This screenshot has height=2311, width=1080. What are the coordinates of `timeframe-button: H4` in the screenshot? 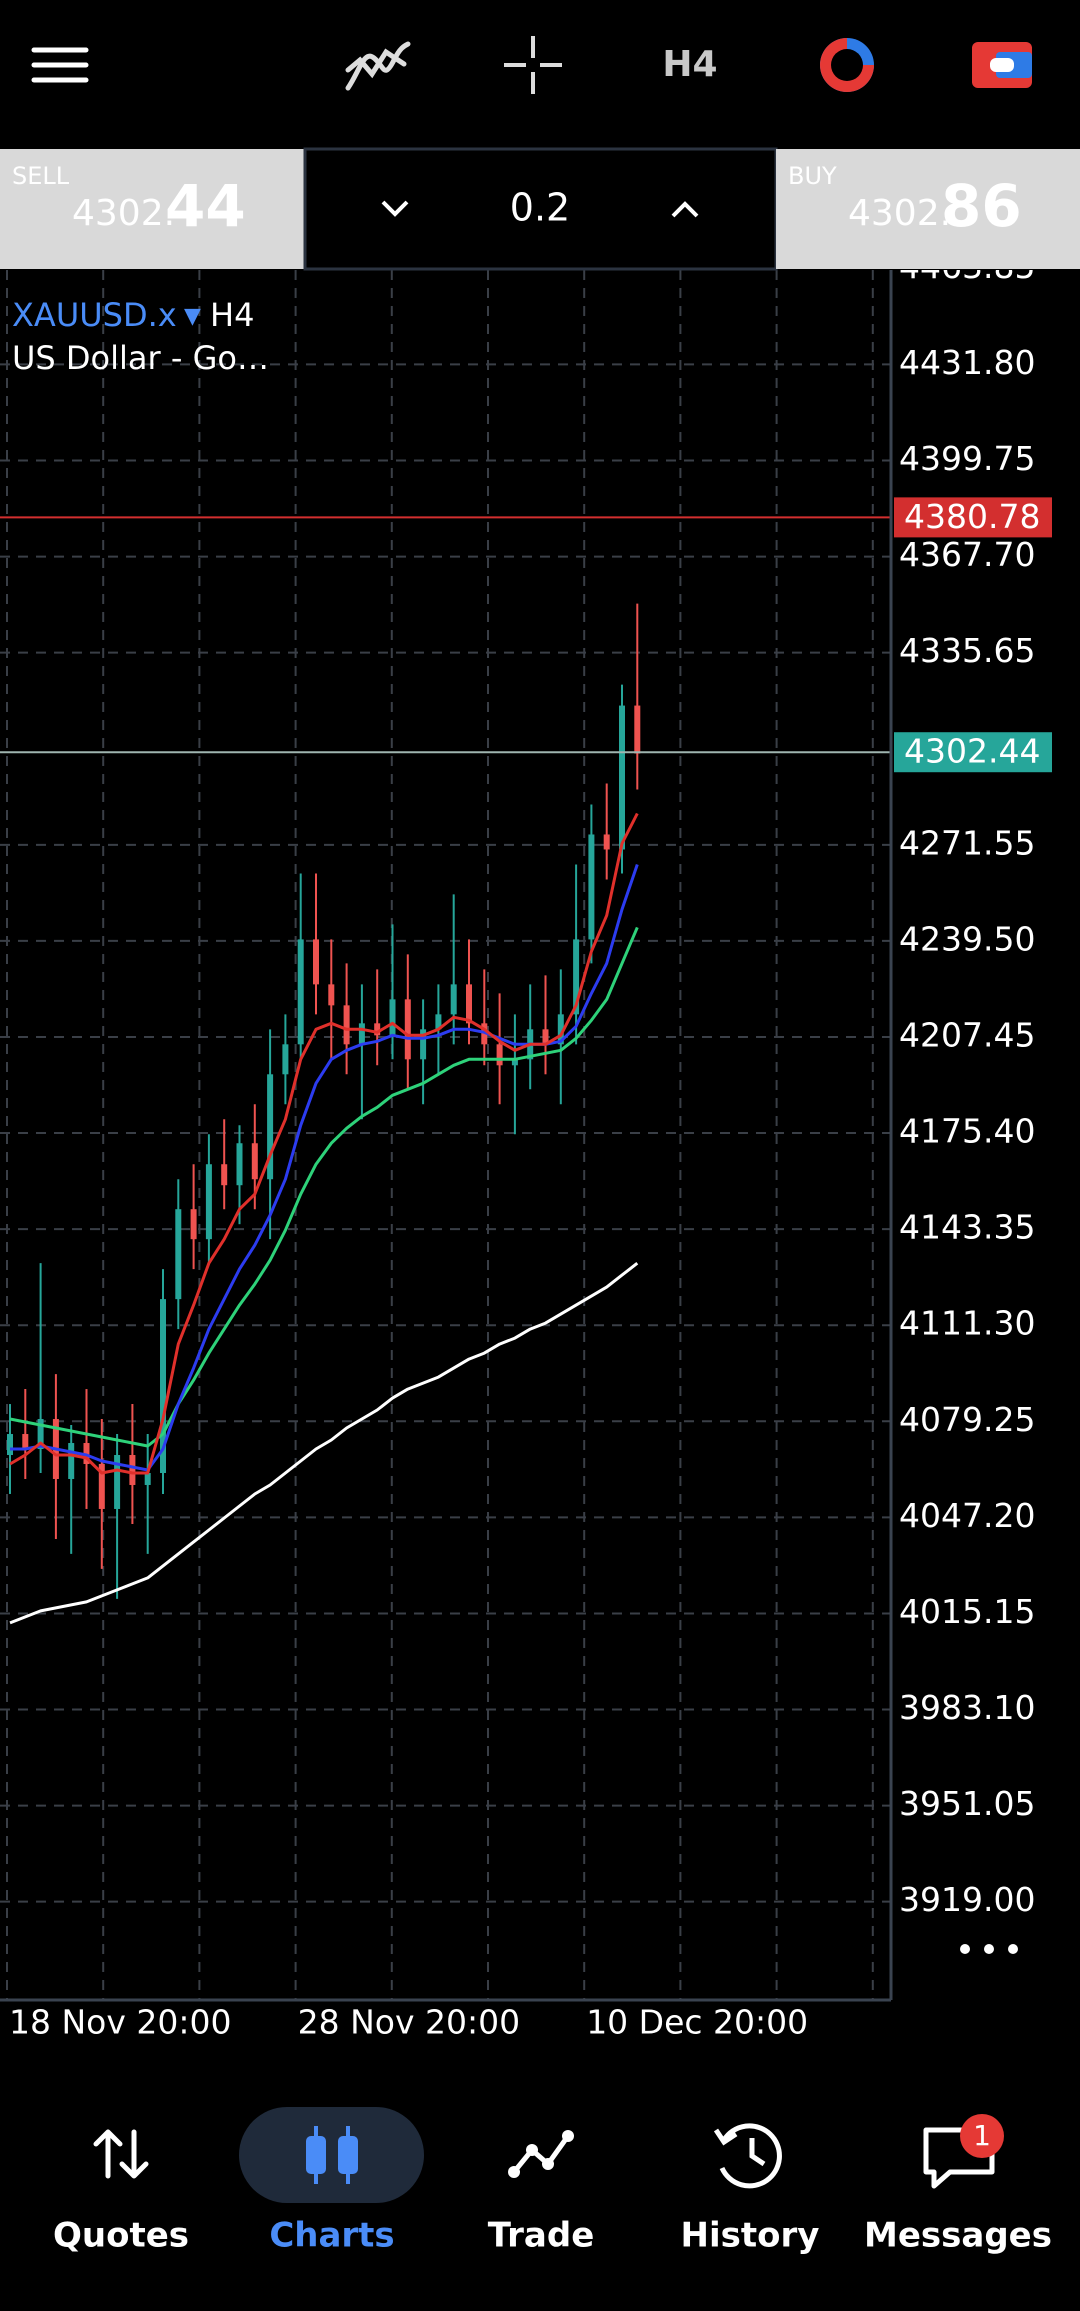 It's located at (689, 64).